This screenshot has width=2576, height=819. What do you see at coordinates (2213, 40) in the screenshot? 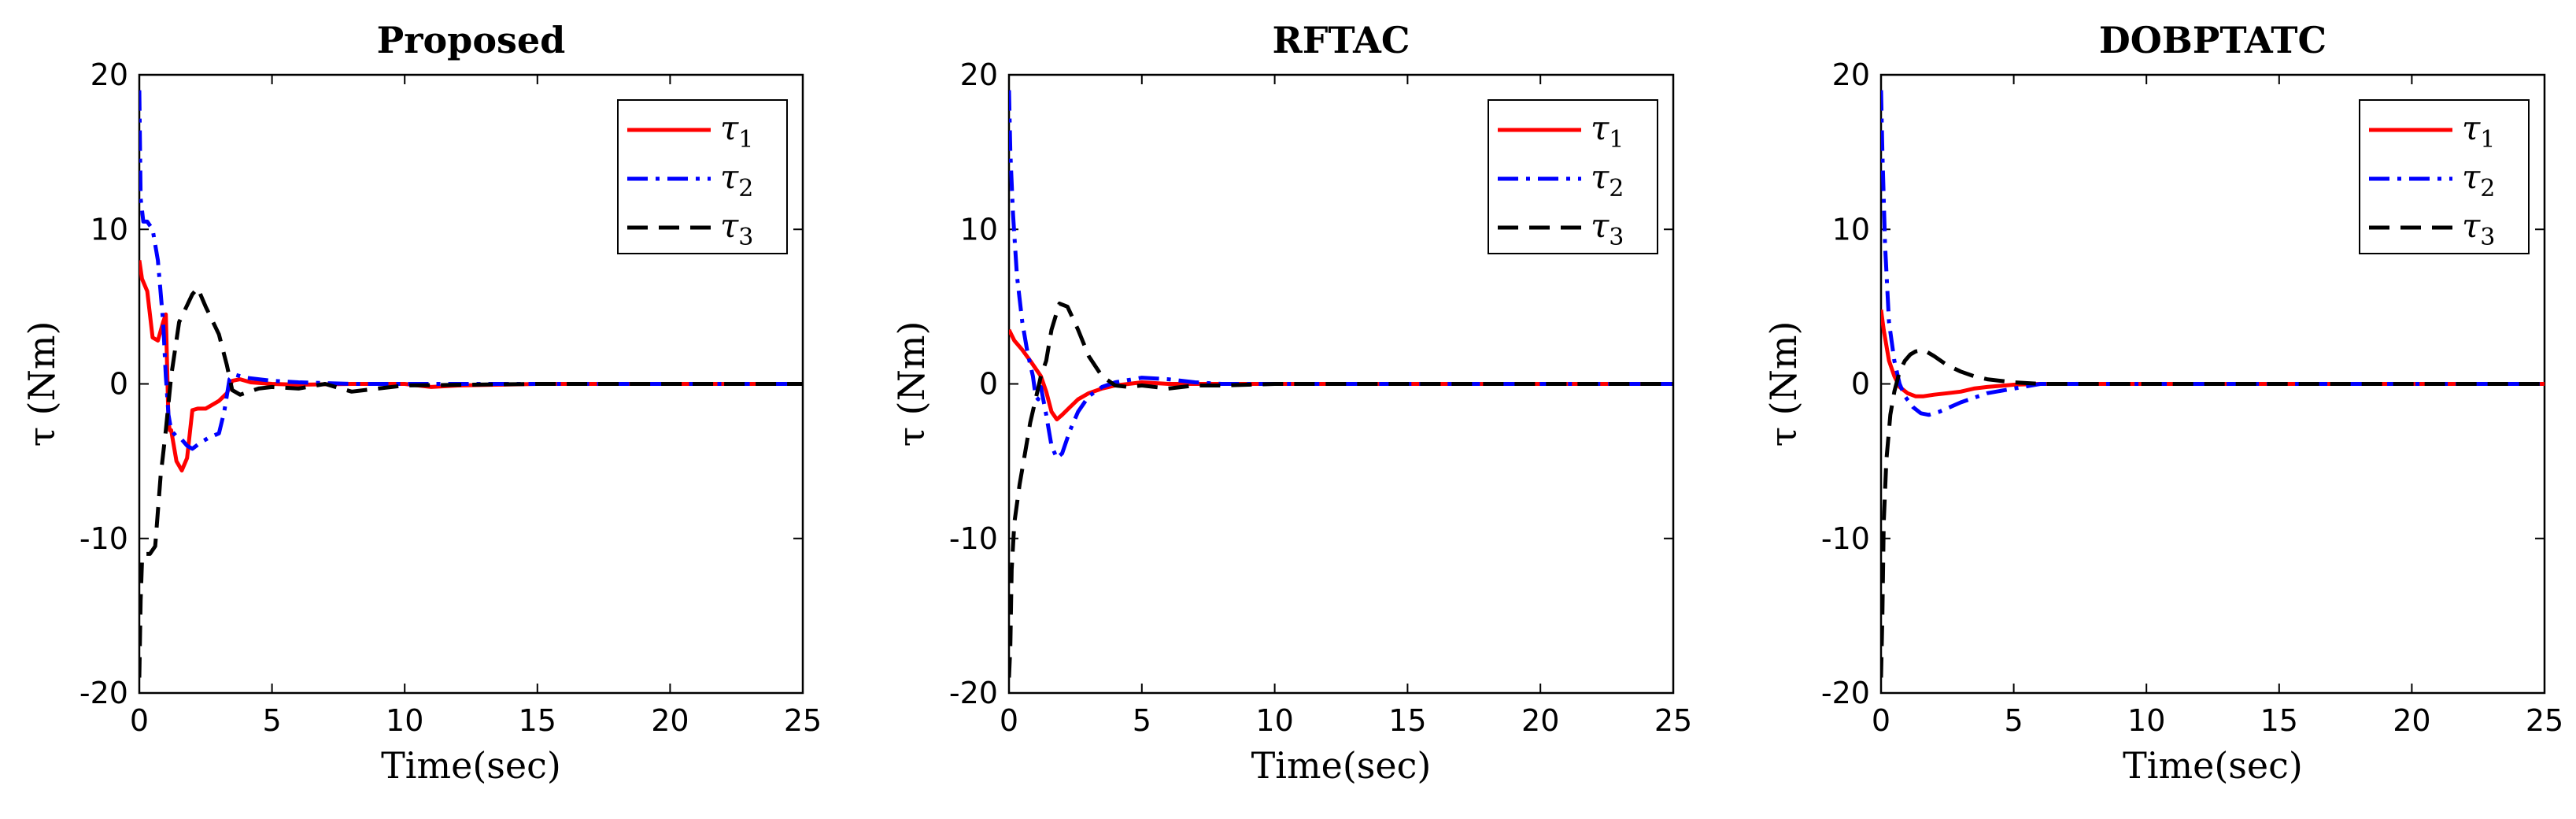
I see `chart-title: DOBPTATC` at bounding box center [2213, 40].